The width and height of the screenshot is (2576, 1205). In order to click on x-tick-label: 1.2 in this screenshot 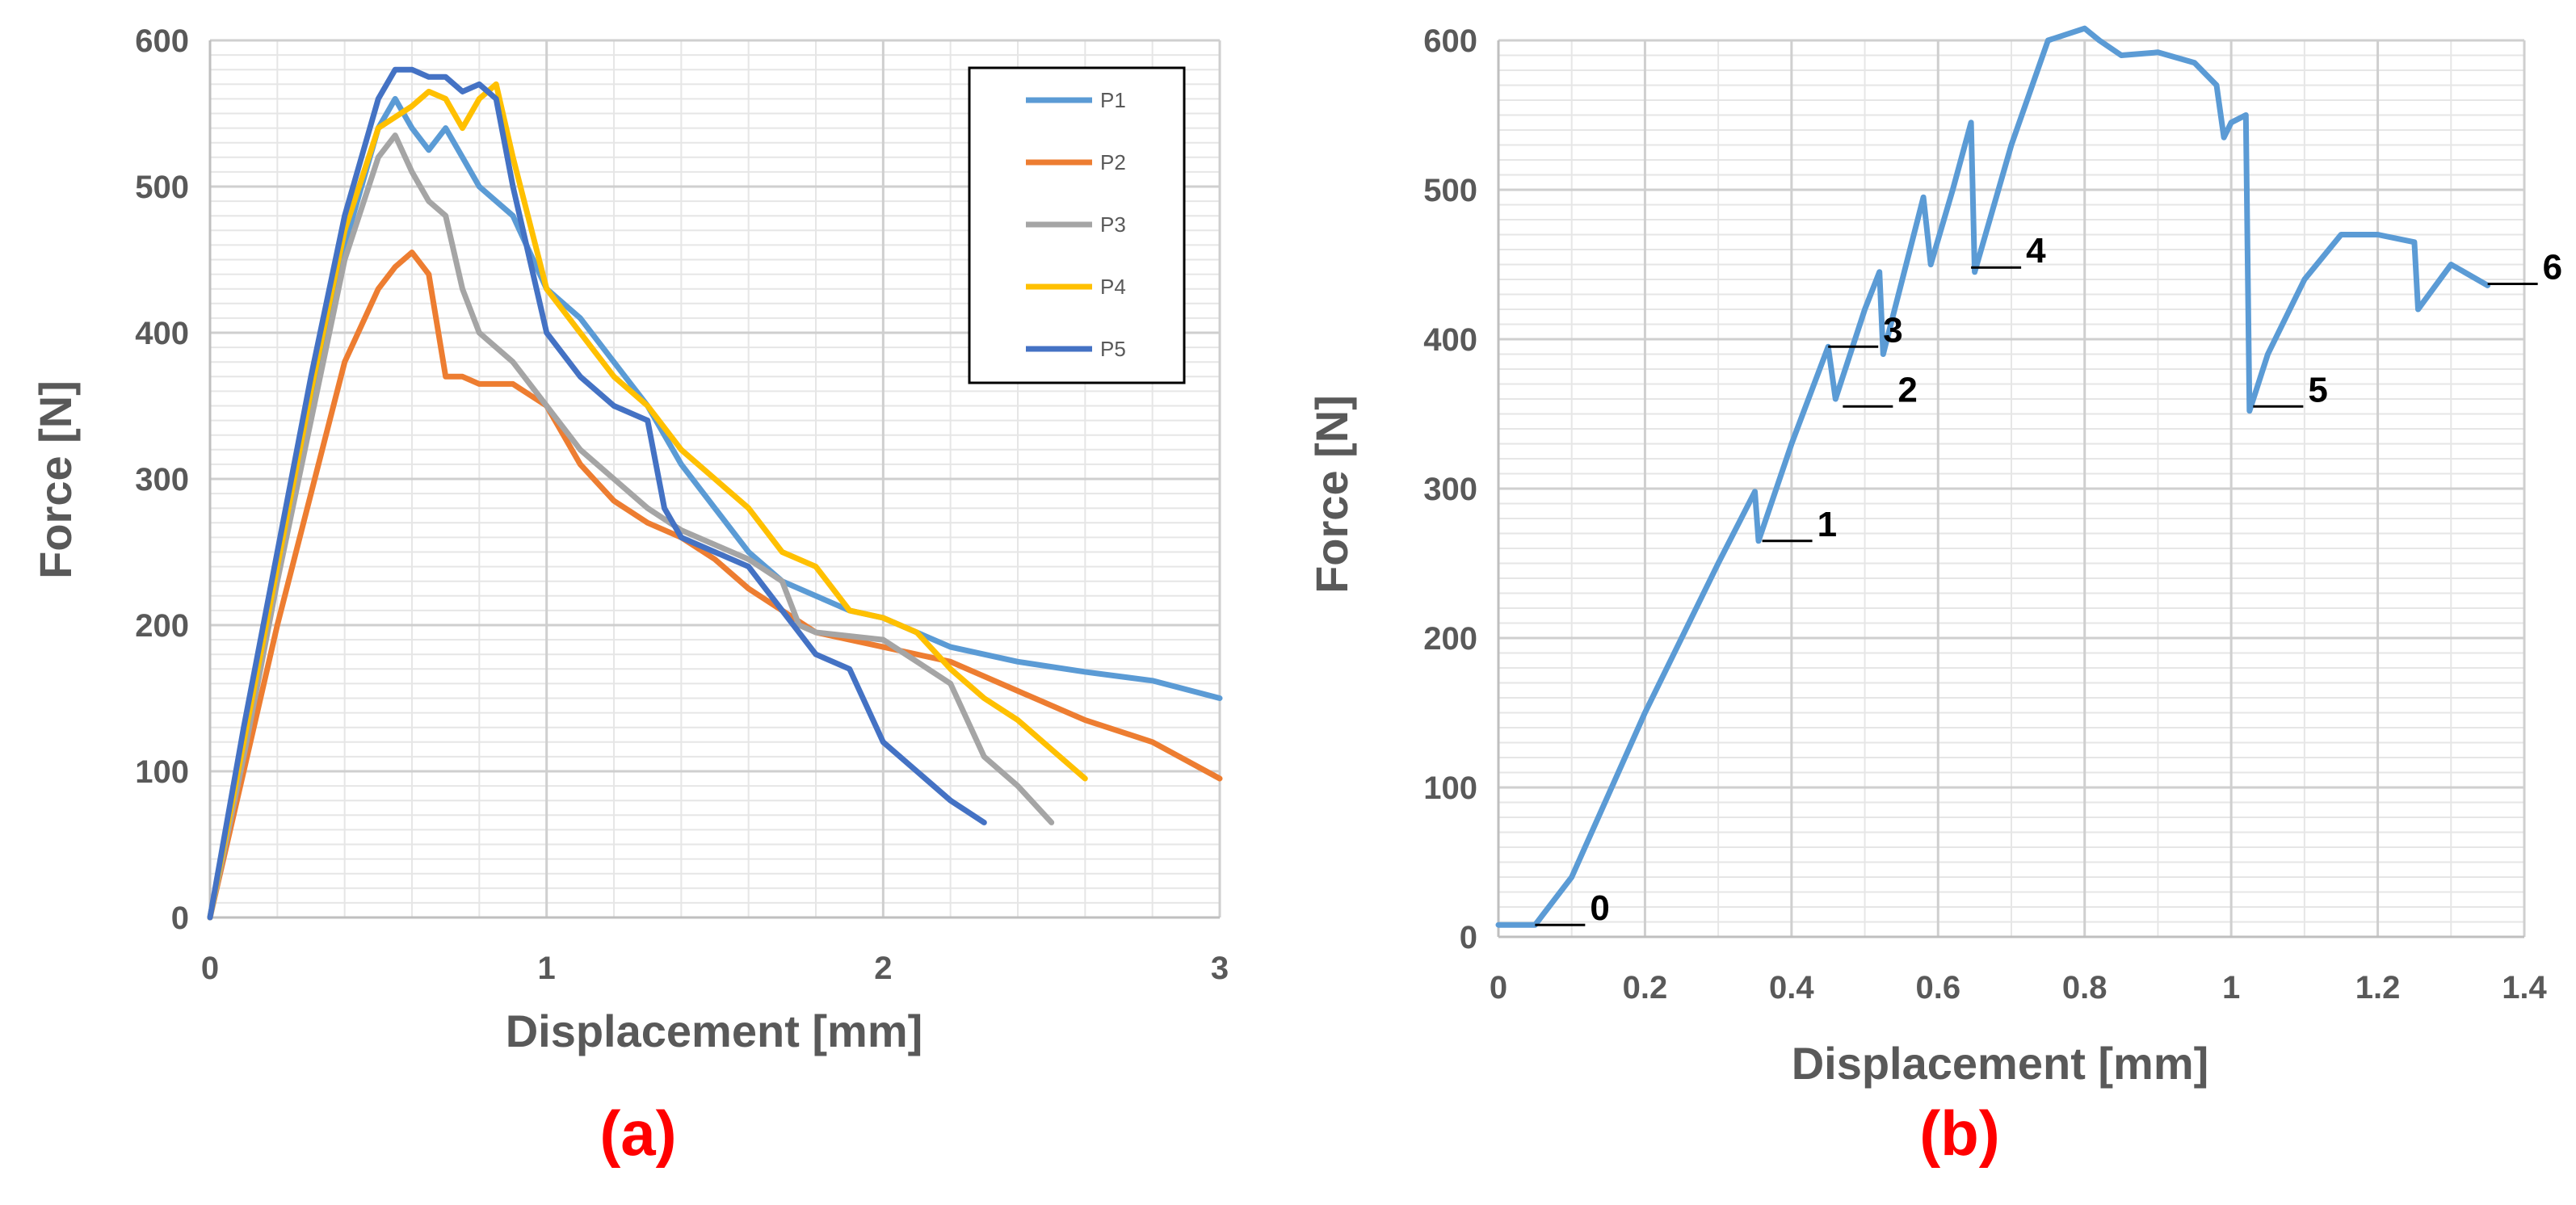, I will do `click(2378, 988)`.